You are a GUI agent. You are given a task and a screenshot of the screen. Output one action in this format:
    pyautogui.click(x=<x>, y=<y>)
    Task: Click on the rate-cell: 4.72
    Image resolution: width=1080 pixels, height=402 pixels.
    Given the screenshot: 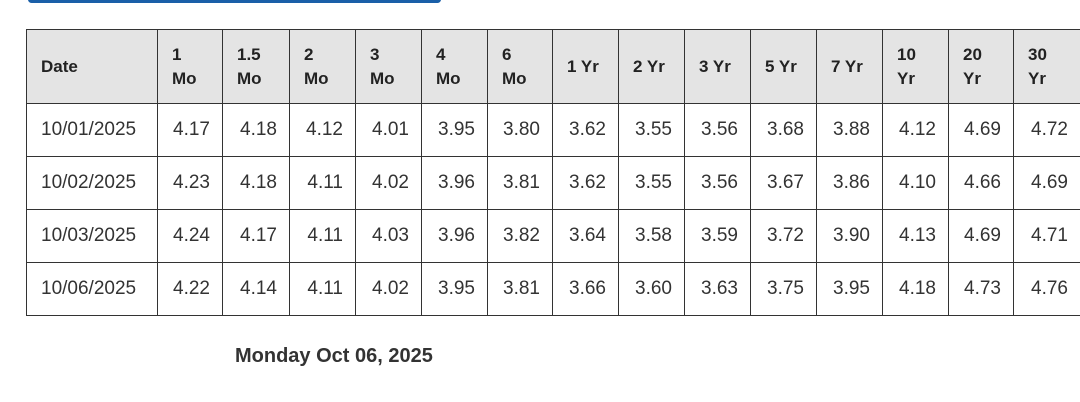 What is the action you would take?
    pyautogui.click(x=1046, y=130)
    